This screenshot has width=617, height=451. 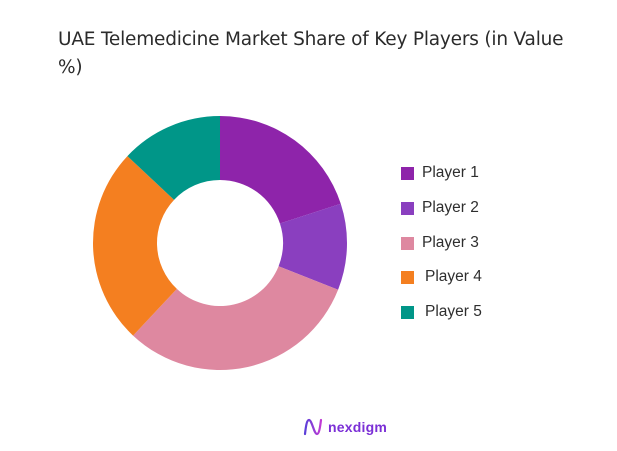 I want to click on legend-item-player-4: Player 4, so click(x=441, y=276).